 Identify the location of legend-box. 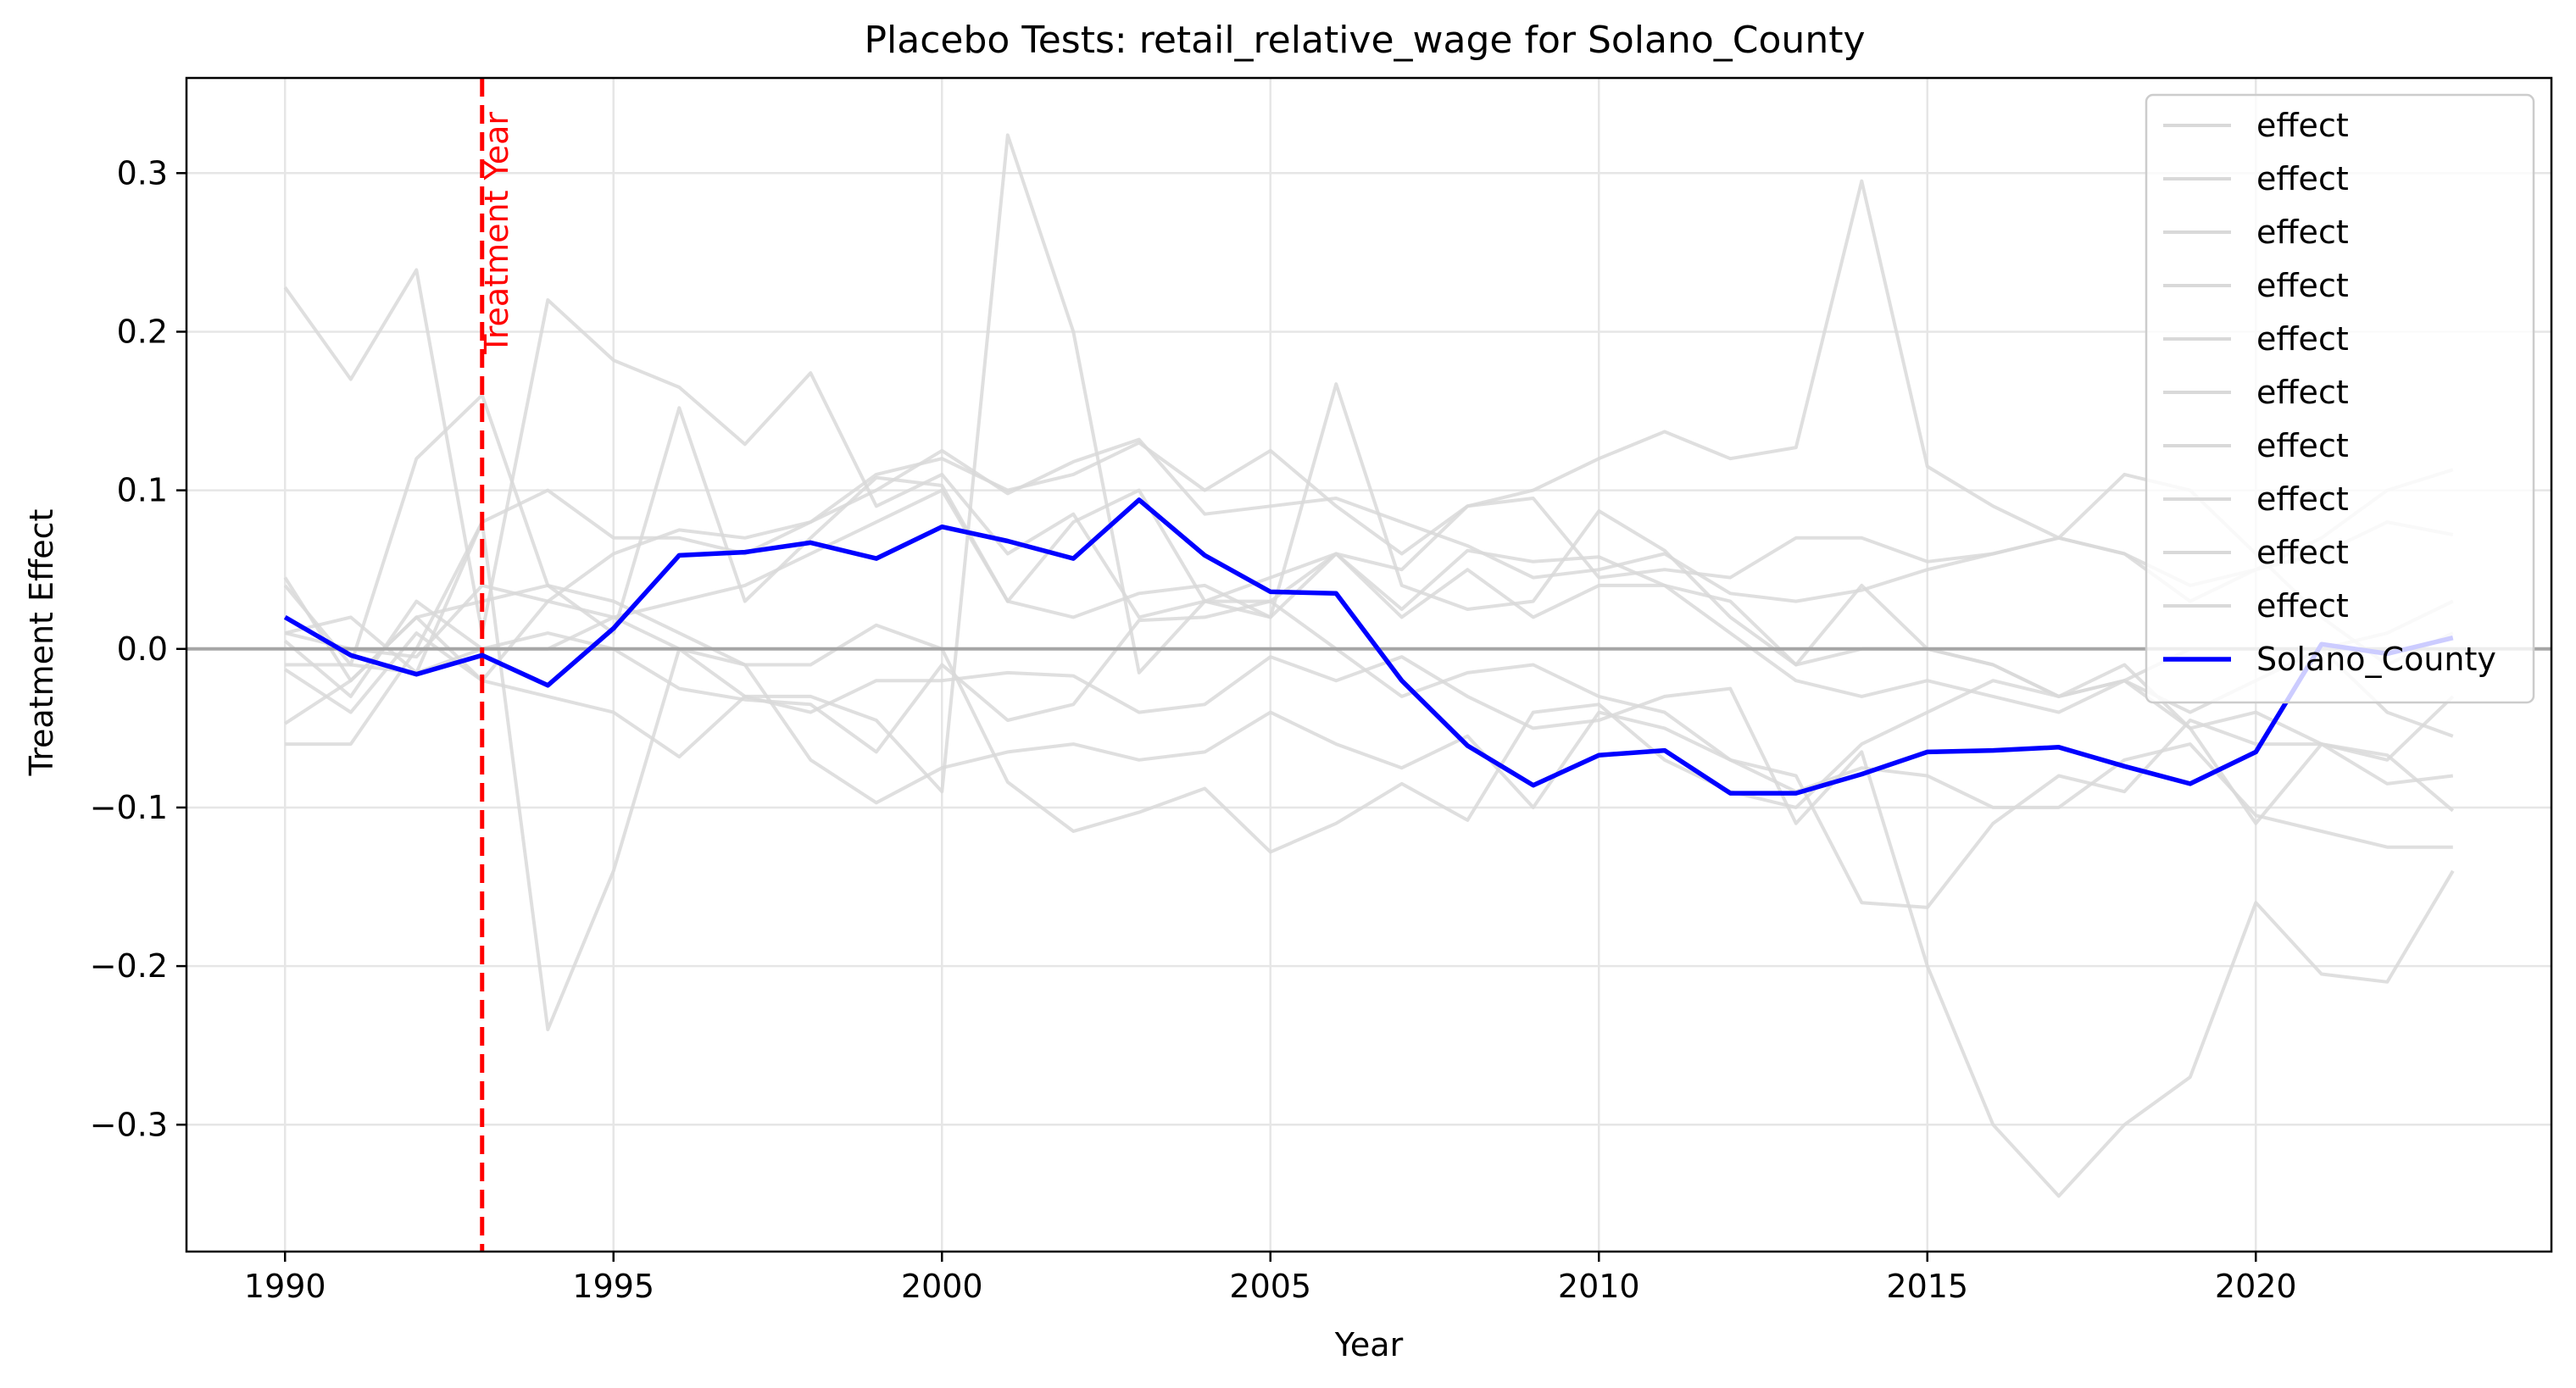
(2340, 398).